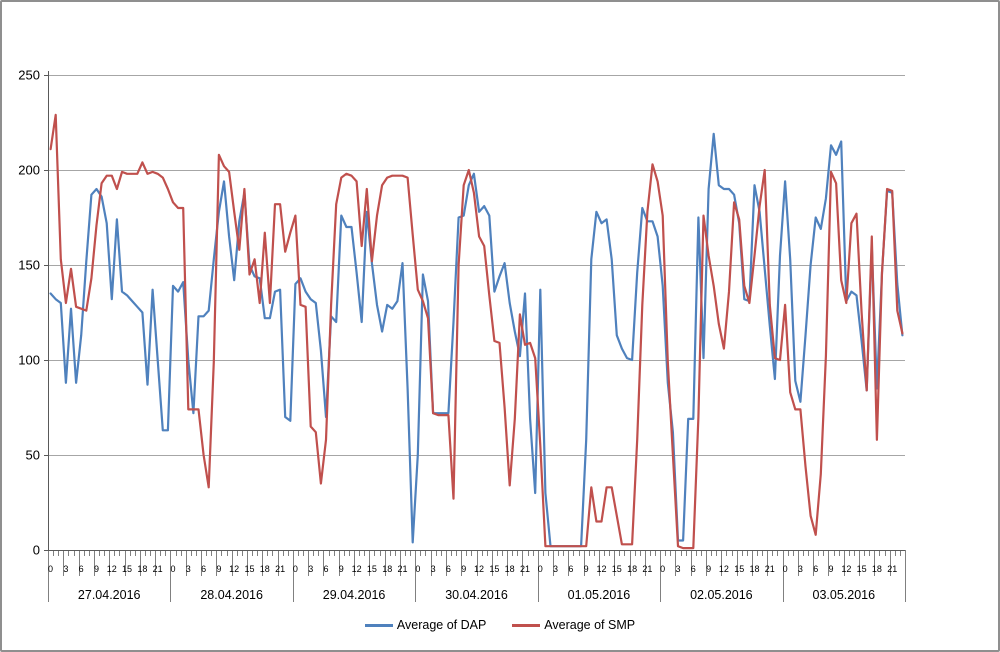 Image resolution: width=1000 pixels, height=652 pixels. What do you see at coordinates (590, 624) in the screenshot?
I see `legend-label-smp: Average of SMP` at bounding box center [590, 624].